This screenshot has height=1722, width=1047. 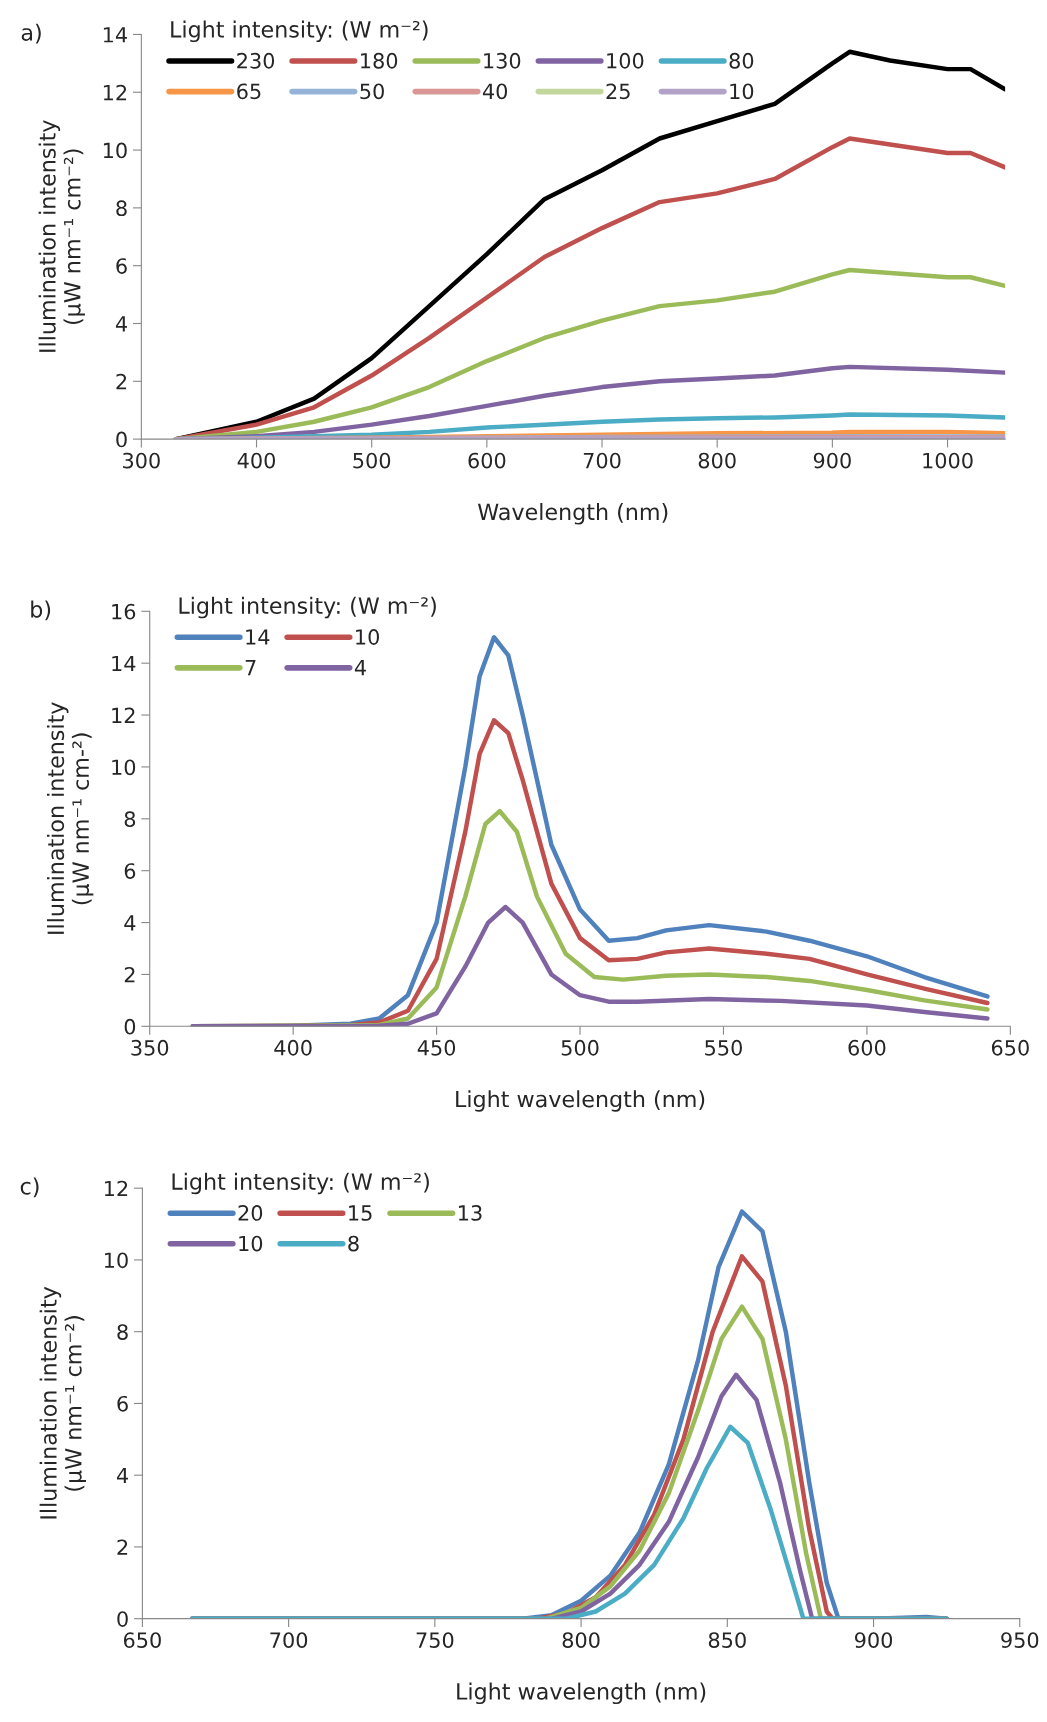 What do you see at coordinates (727, 1640) in the screenshot?
I see `x-tick-label: 850` at bounding box center [727, 1640].